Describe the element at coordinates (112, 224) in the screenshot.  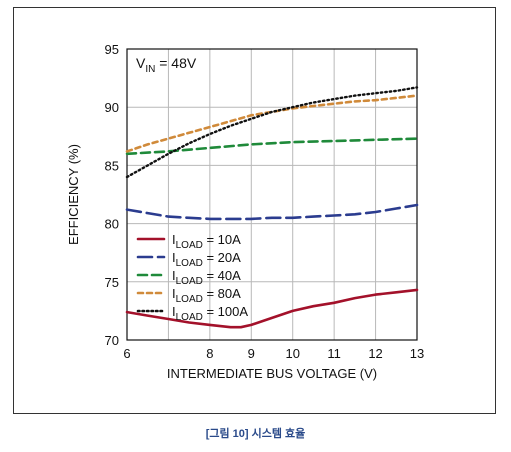
I see `y-tick-label: 80` at that location.